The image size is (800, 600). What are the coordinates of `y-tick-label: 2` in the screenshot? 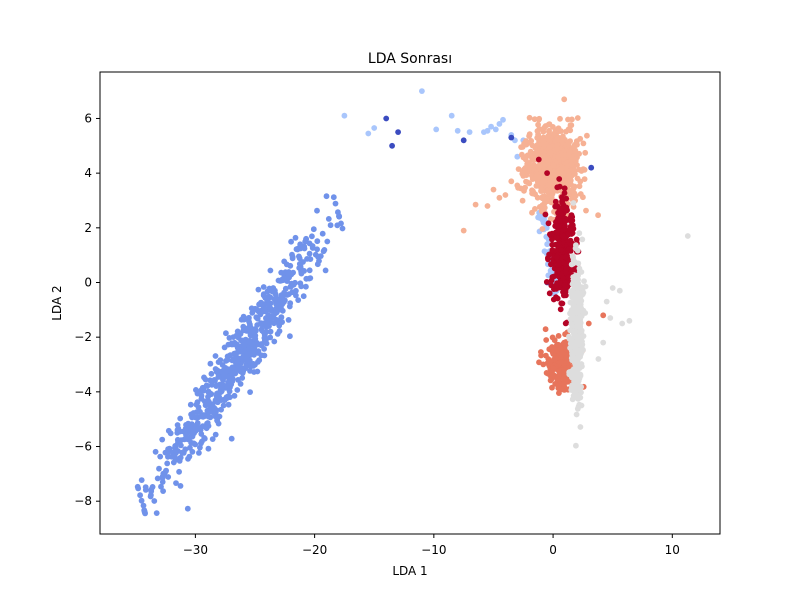 It's located at (88, 228).